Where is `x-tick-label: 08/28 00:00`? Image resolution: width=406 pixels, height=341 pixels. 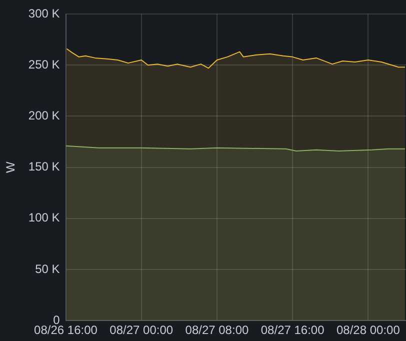
x-tick-label: 08/28 00:00 is located at coordinates (368, 330).